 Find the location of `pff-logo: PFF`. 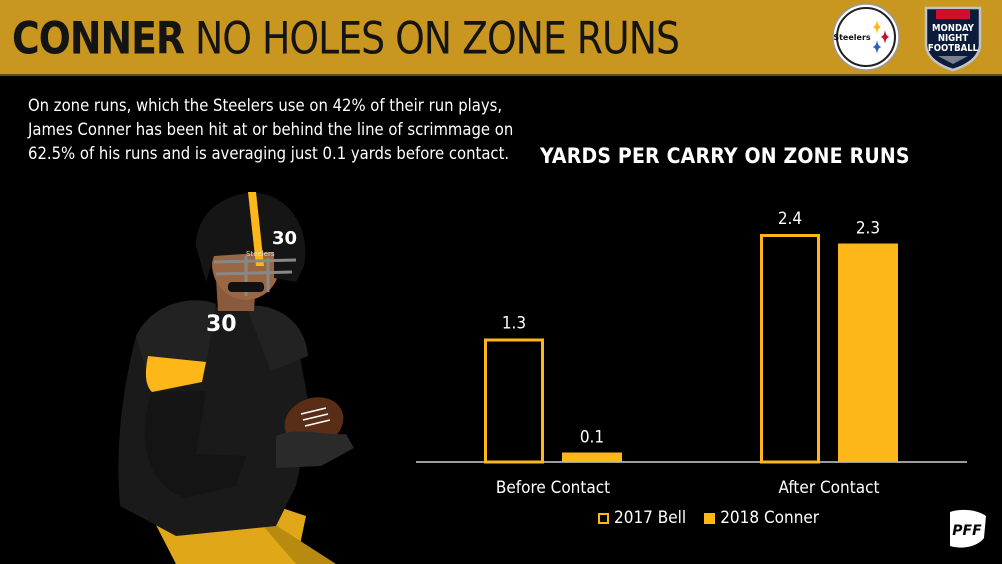

pff-logo: PFF is located at coordinates (968, 528).